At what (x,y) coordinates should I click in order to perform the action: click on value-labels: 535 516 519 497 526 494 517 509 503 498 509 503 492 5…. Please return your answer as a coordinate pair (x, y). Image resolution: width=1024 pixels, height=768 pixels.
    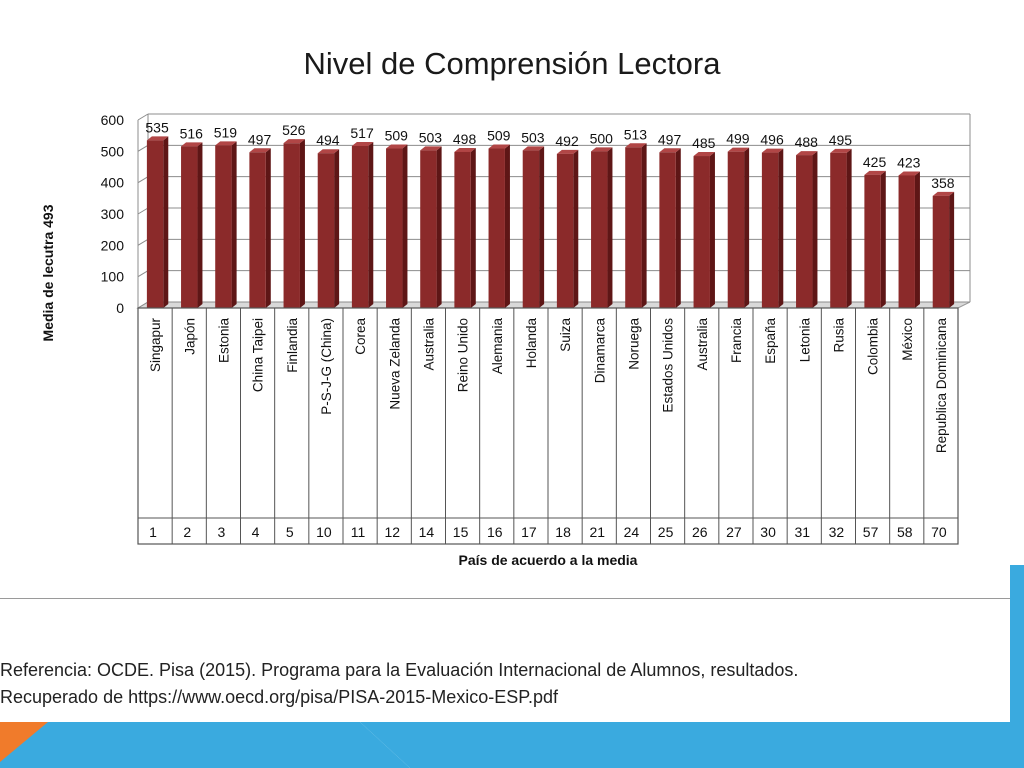
    Looking at the image, I should click on (549, 154).